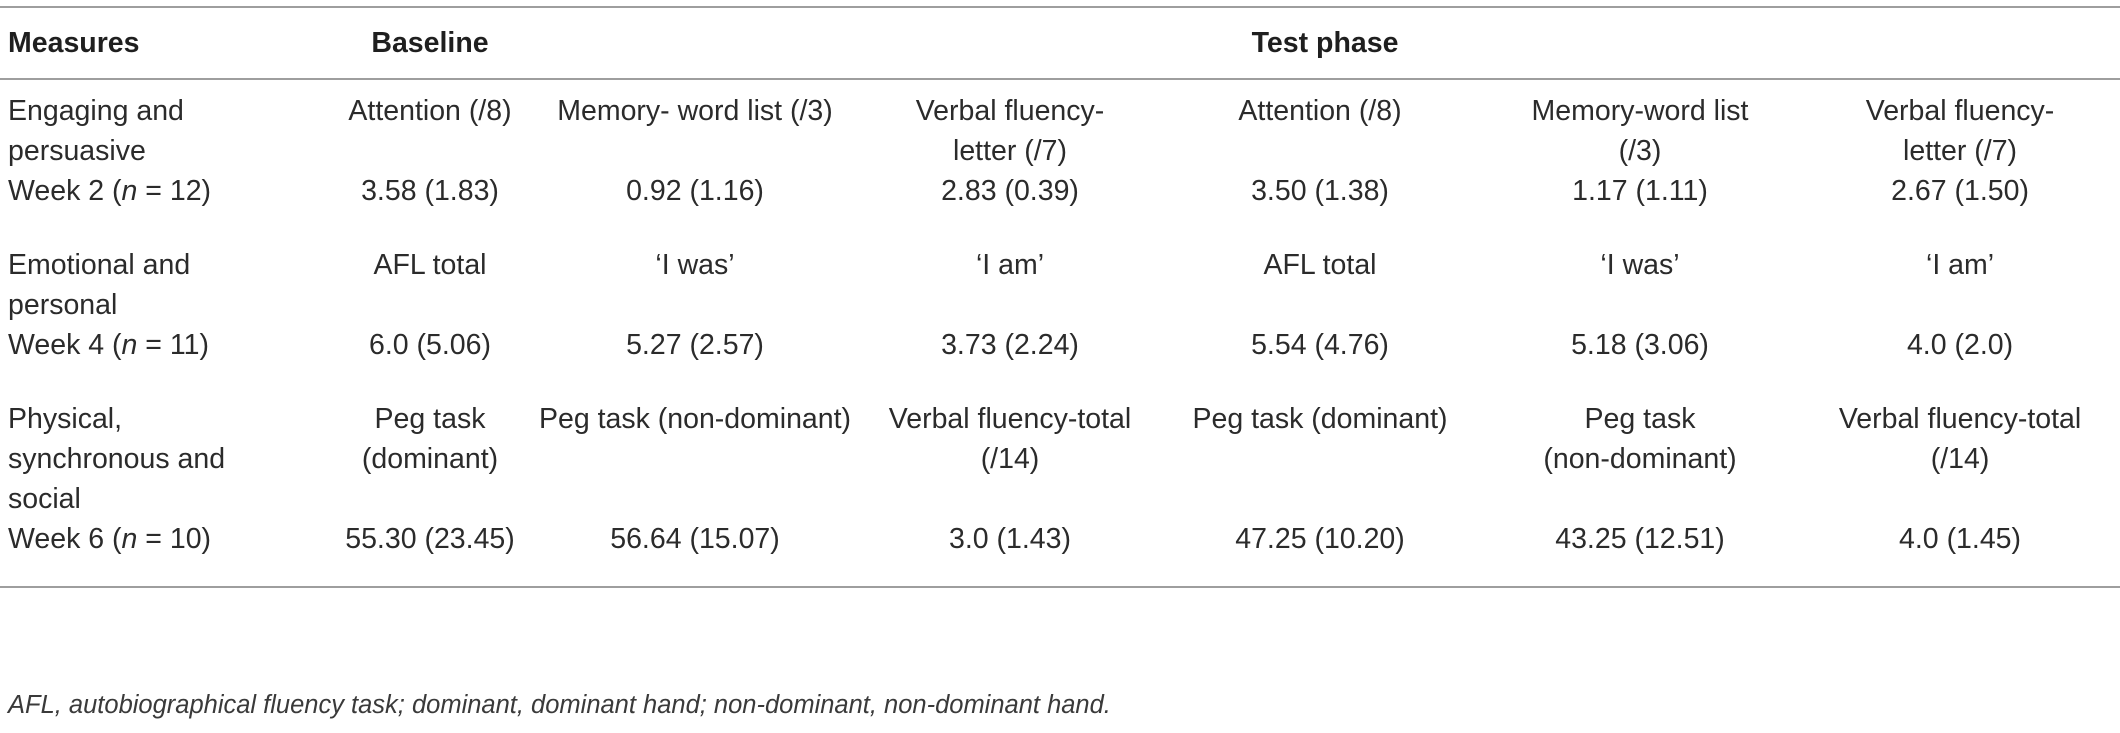  What do you see at coordinates (1060, 43) in the screenshot?
I see `header-row: Measures Baseline Test phase` at bounding box center [1060, 43].